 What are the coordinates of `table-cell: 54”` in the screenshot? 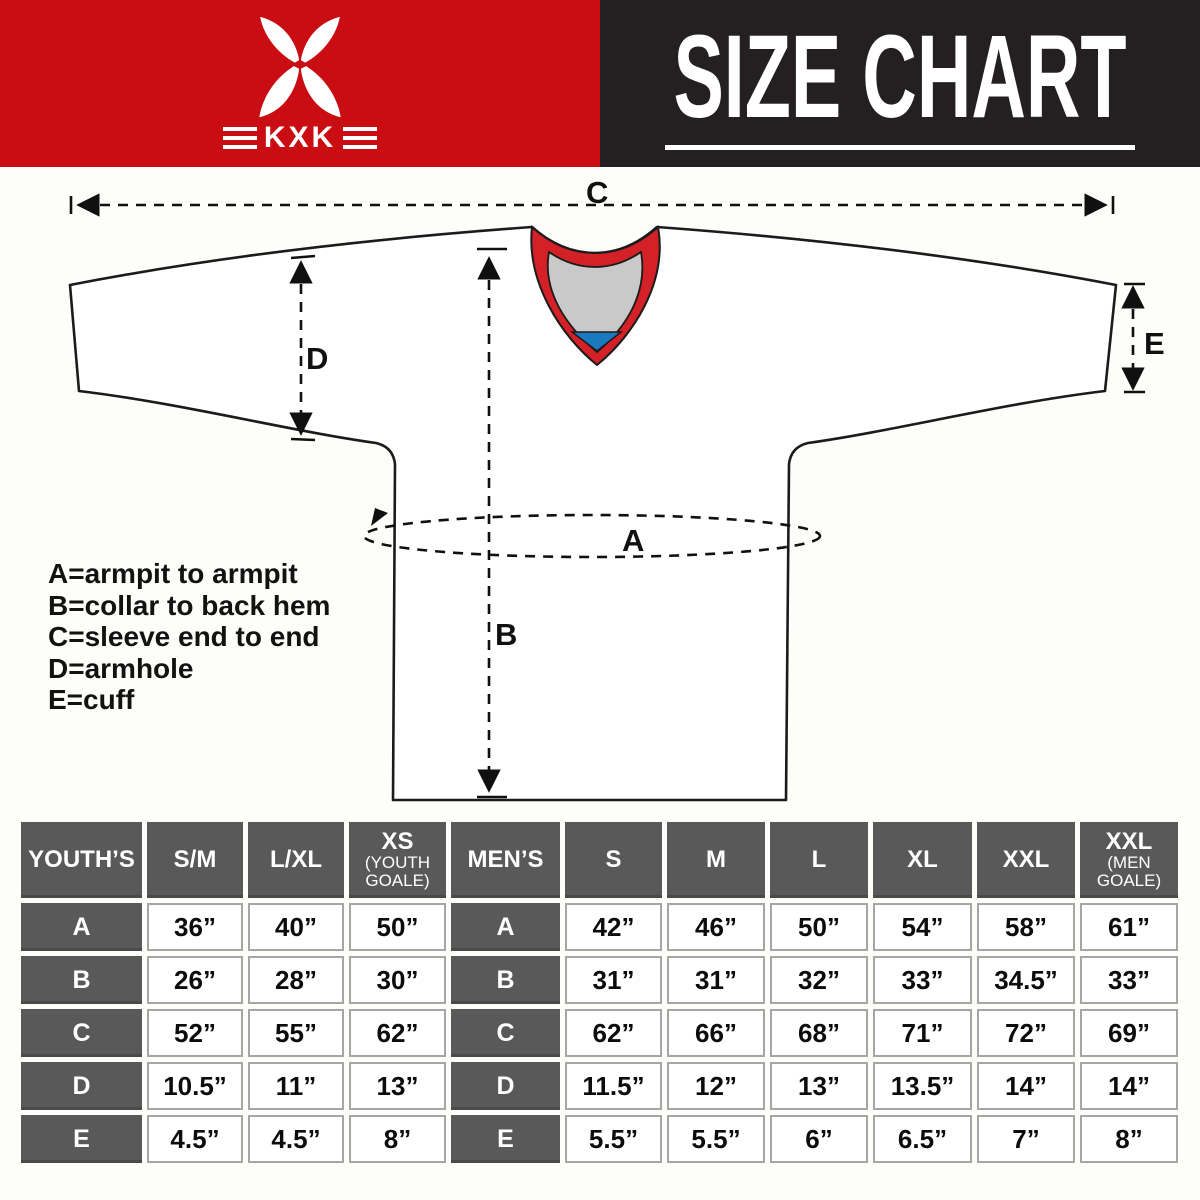 It's located at (922, 927).